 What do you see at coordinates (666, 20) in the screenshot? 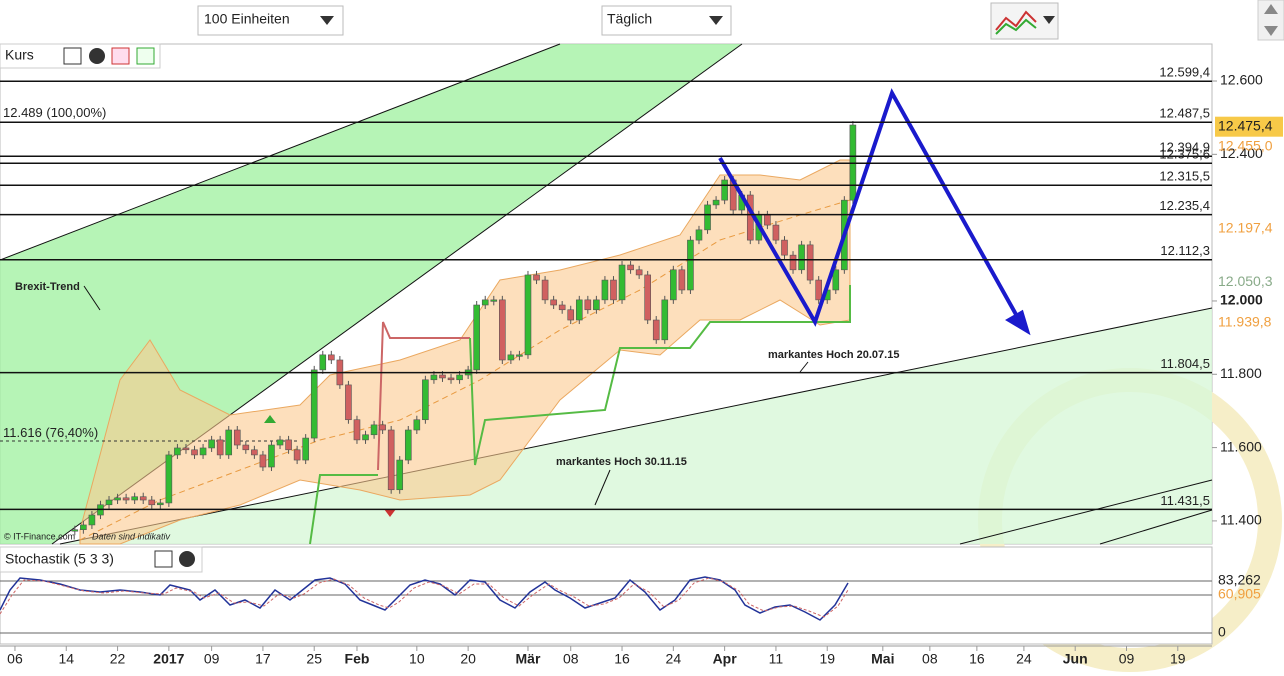
I see `interval-dropdown` at bounding box center [666, 20].